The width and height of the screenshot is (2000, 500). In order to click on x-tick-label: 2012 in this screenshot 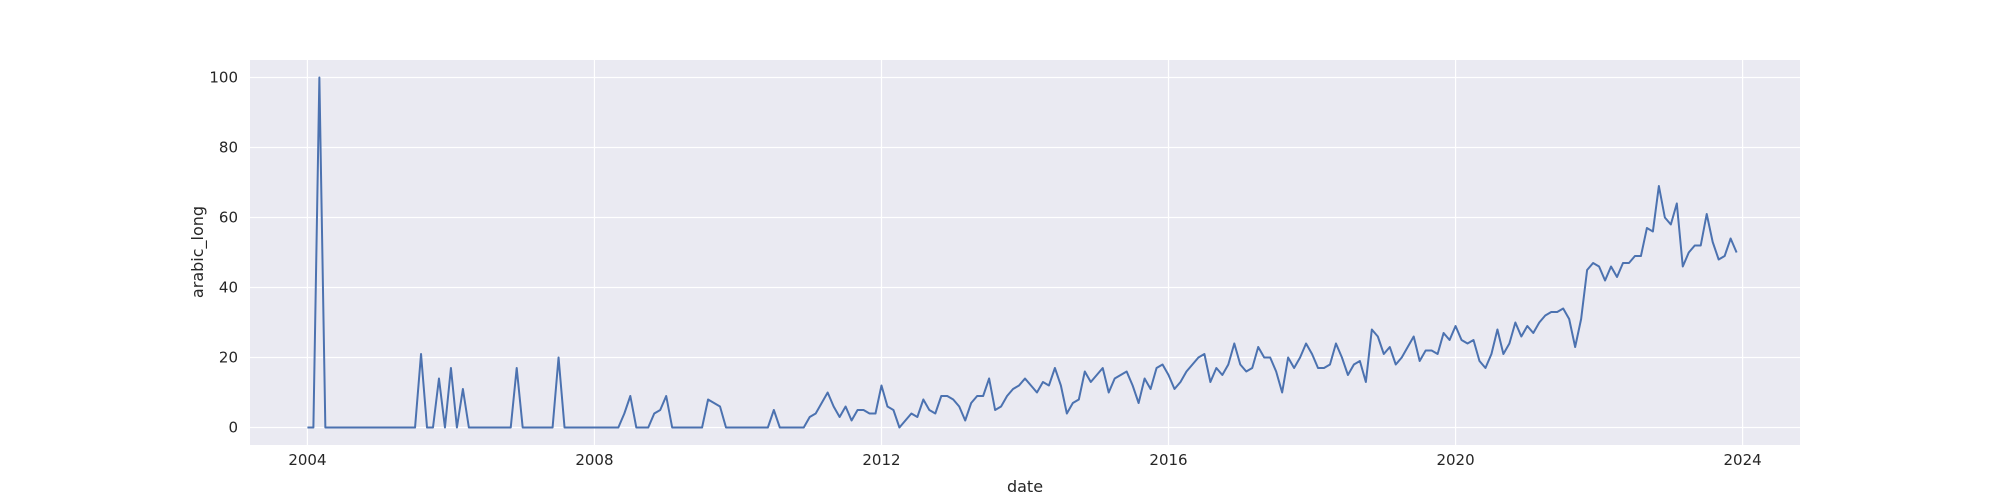, I will do `click(881, 460)`.